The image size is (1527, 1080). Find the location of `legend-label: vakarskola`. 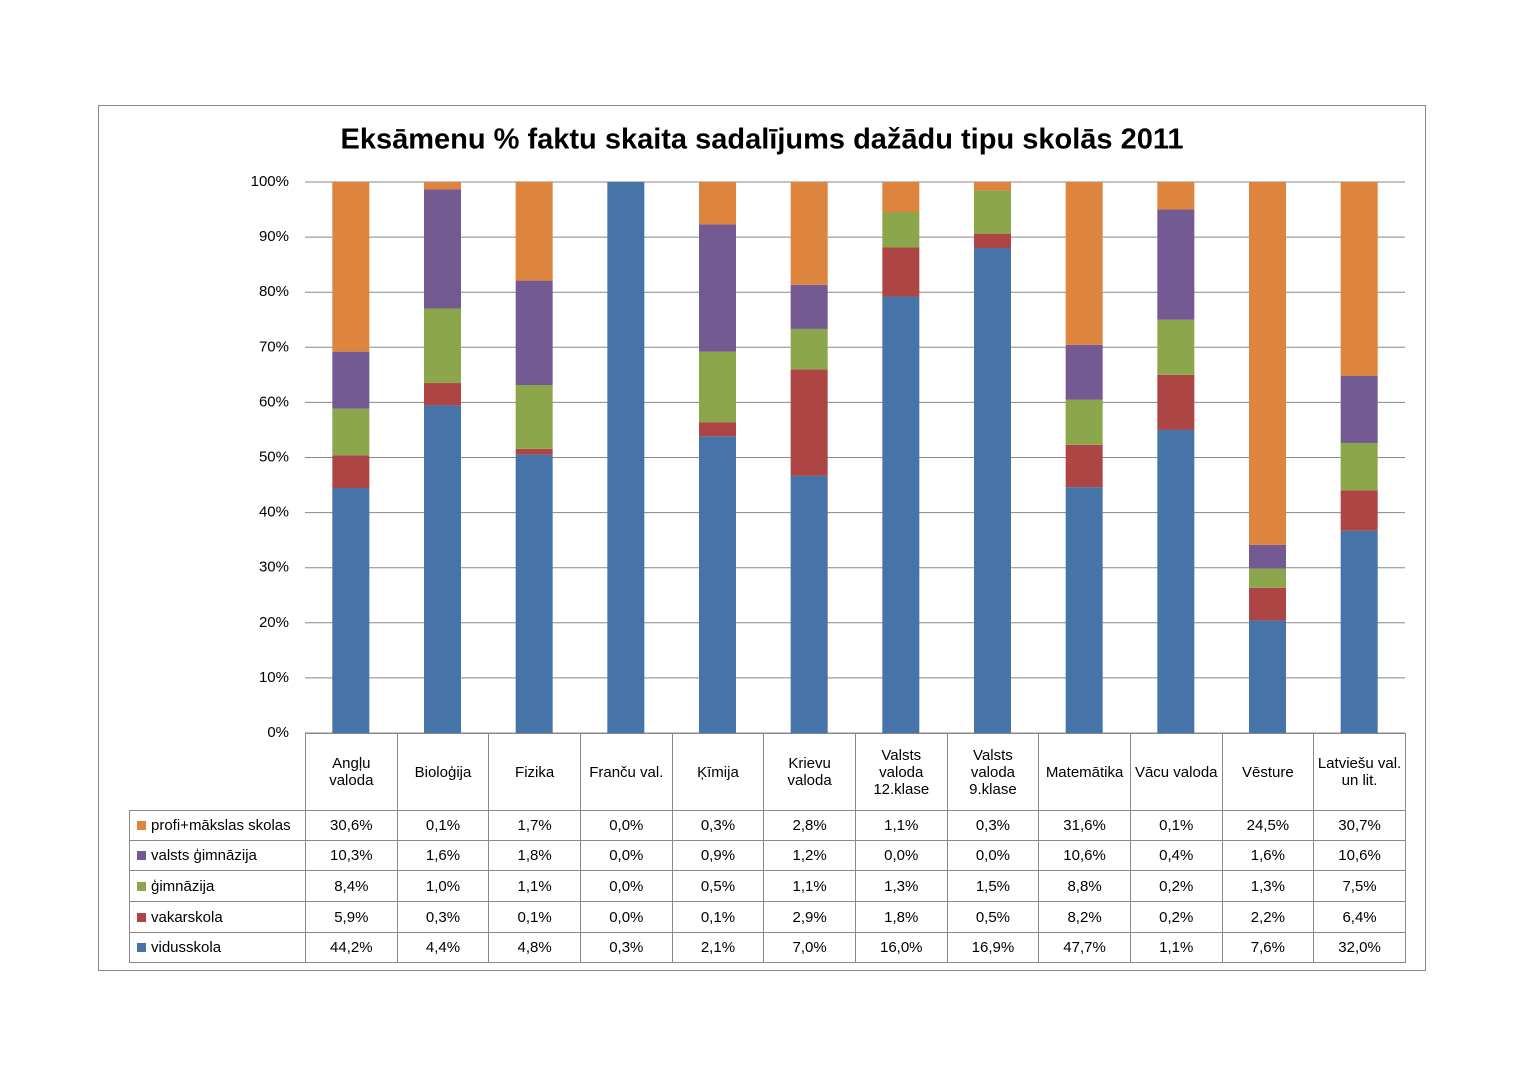

legend-label: vakarskola is located at coordinates (187, 917).